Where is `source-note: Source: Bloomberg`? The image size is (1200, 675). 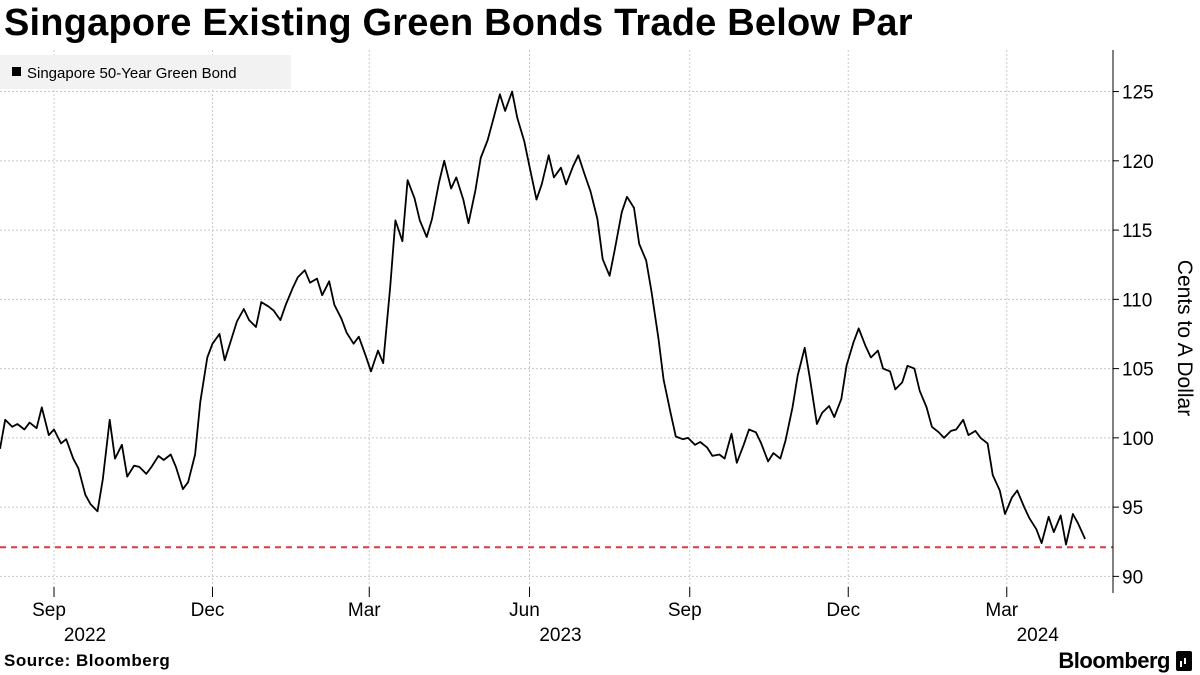 source-note: Source: Bloomberg is located at coordinates (87, 660).